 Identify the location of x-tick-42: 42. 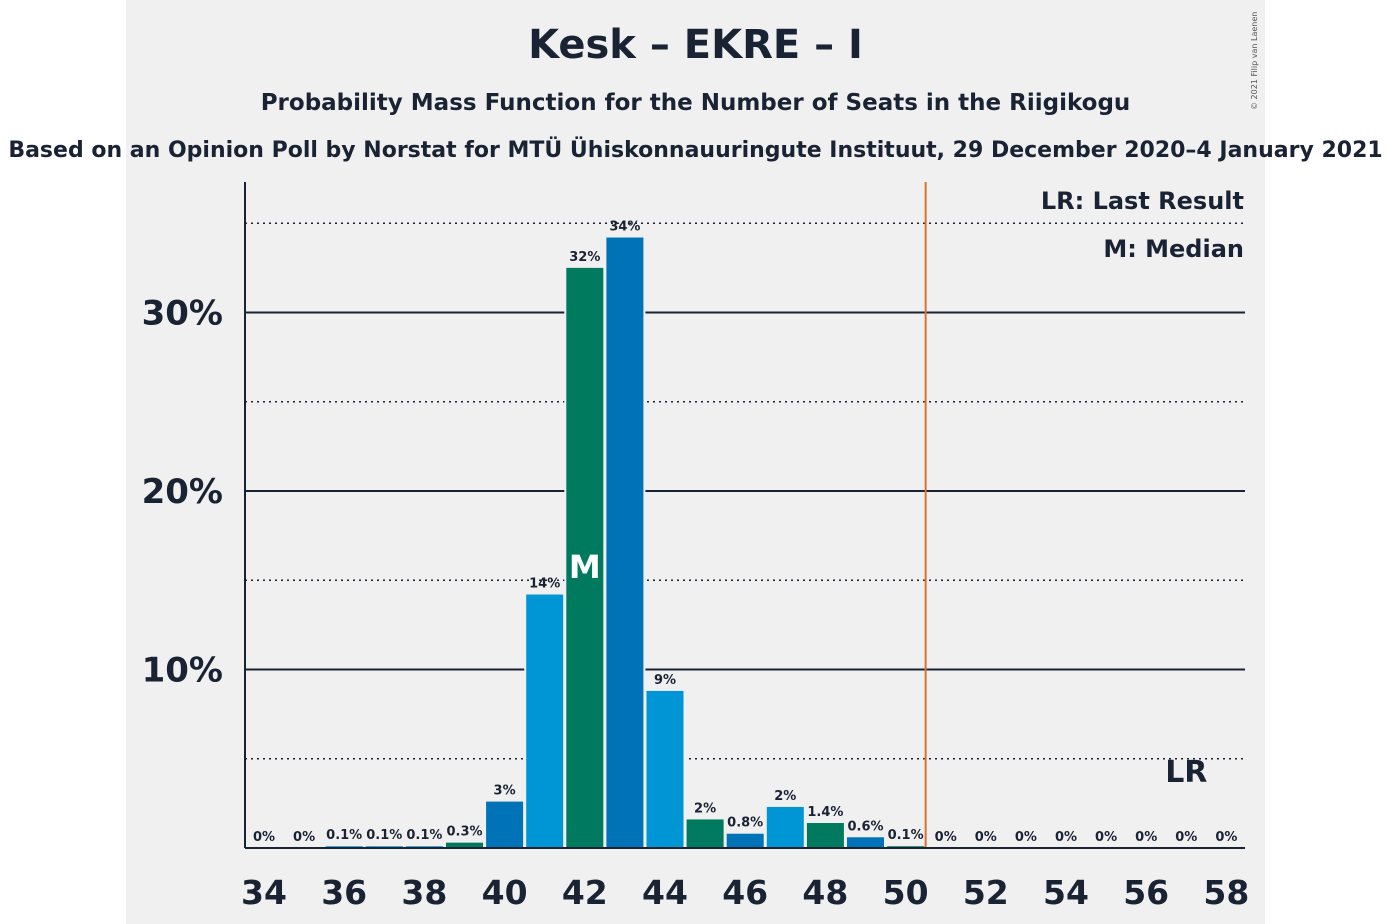
(585, 892).